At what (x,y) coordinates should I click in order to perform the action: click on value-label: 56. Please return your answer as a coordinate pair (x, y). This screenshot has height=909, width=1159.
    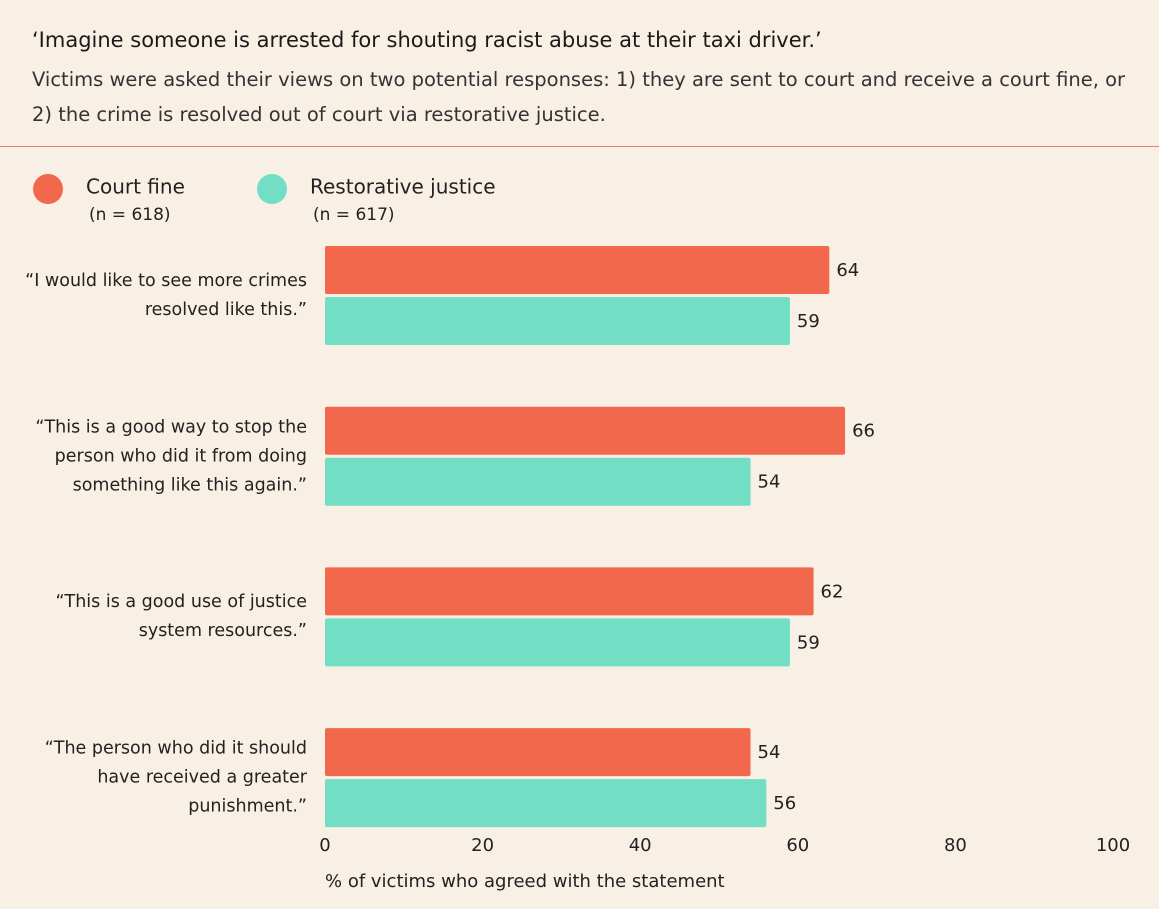
    Looking at the image, I should click on (784, 803).